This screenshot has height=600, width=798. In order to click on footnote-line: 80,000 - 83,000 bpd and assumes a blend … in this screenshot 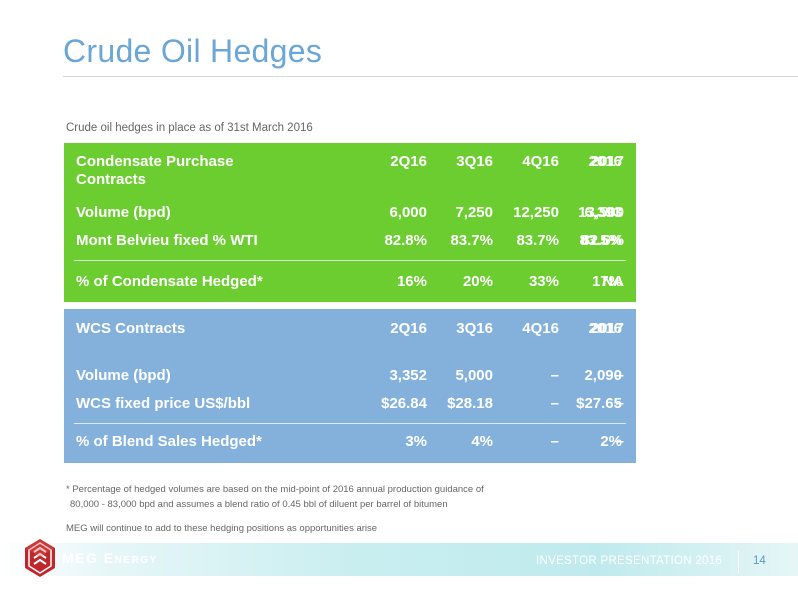, I will do `click(259, 504)`.